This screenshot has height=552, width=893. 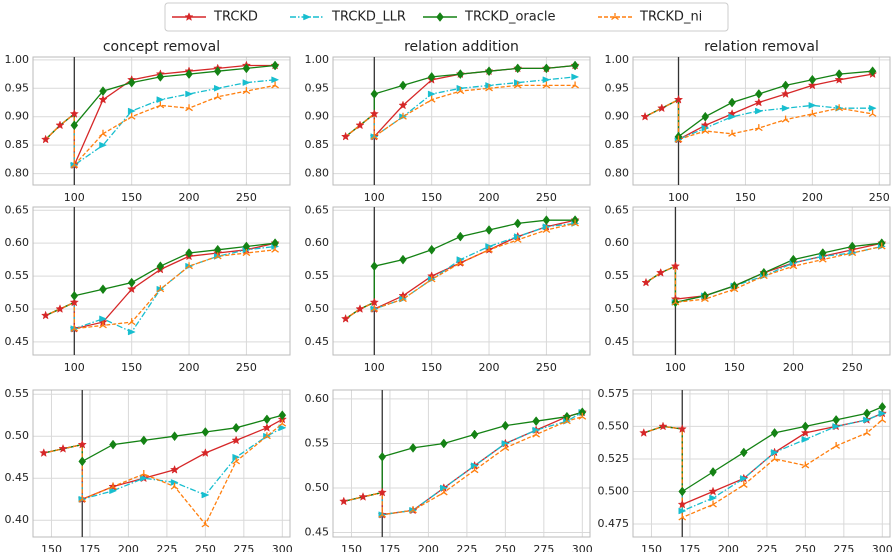 I want to click on y-tick-label: 0.95, so click(x=317, y=87).